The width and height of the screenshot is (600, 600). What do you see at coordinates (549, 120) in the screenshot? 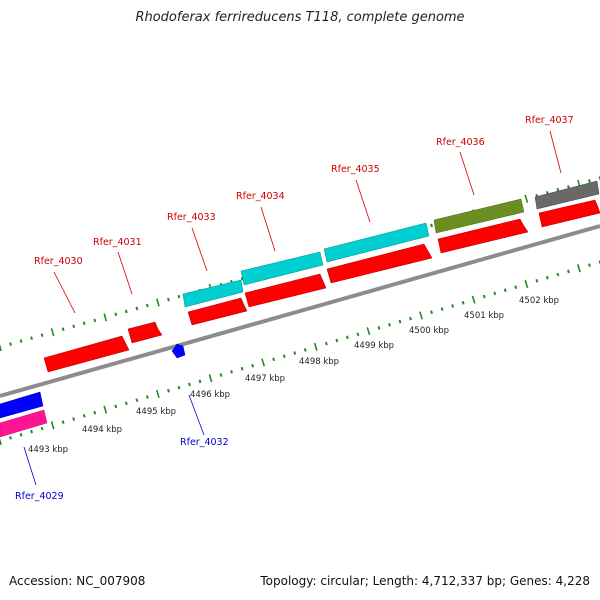
I see `label-rfer-4037: Rfer_4037` at bounding box center [549, 120].